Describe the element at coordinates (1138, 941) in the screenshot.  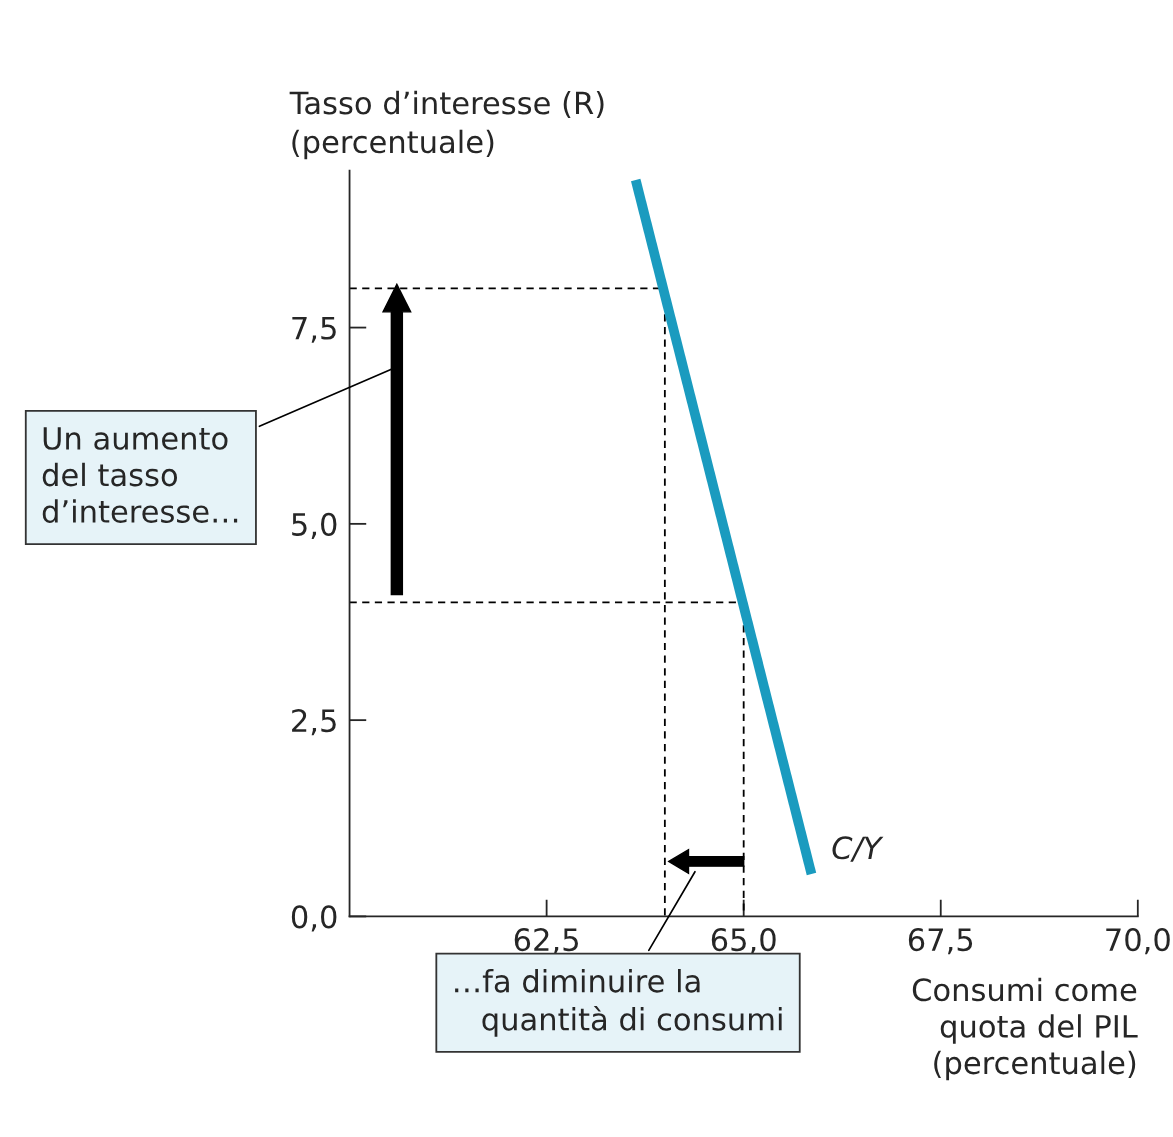
I see `x-tick-label: 70,0` at that location.